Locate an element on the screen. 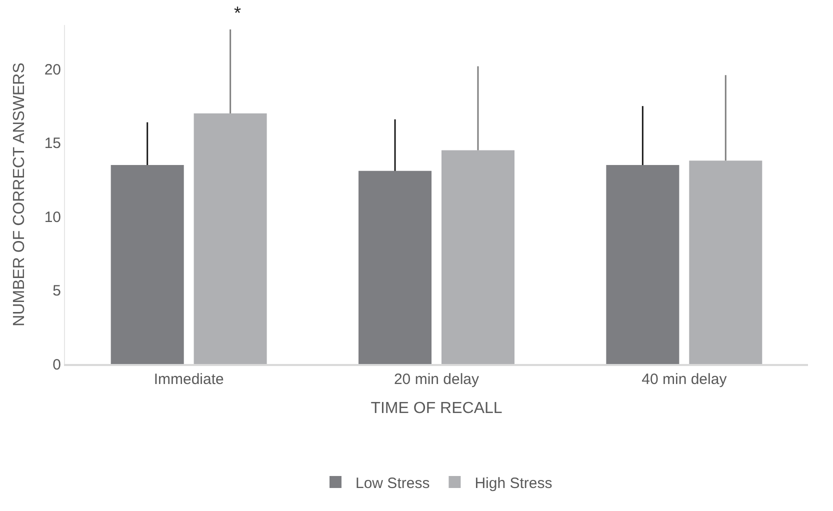  x-tick-label: 40 min delay is located at coordinates (685, 379).